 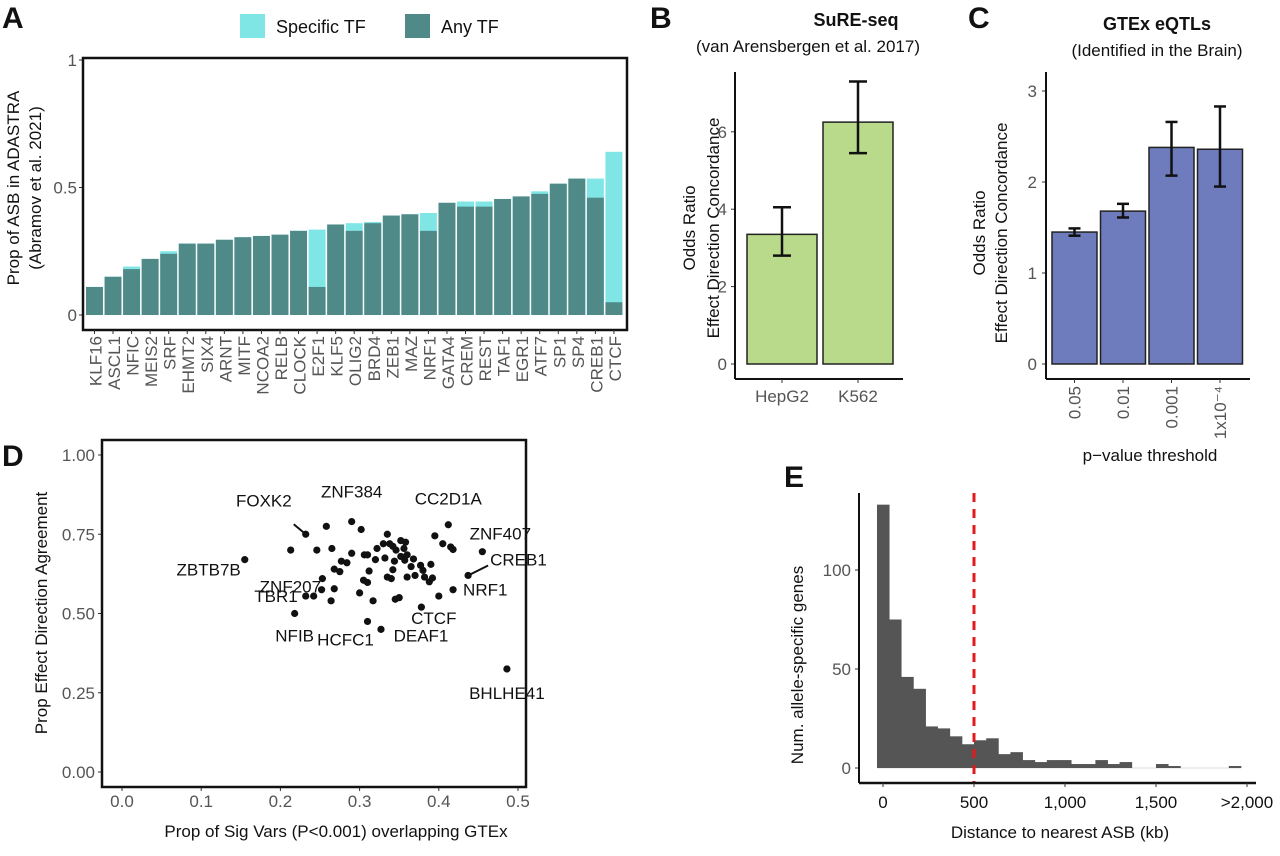 I want to click on y-axis-subtitle-c: Effect Direction Concordance, so click(x=1001, y=233).